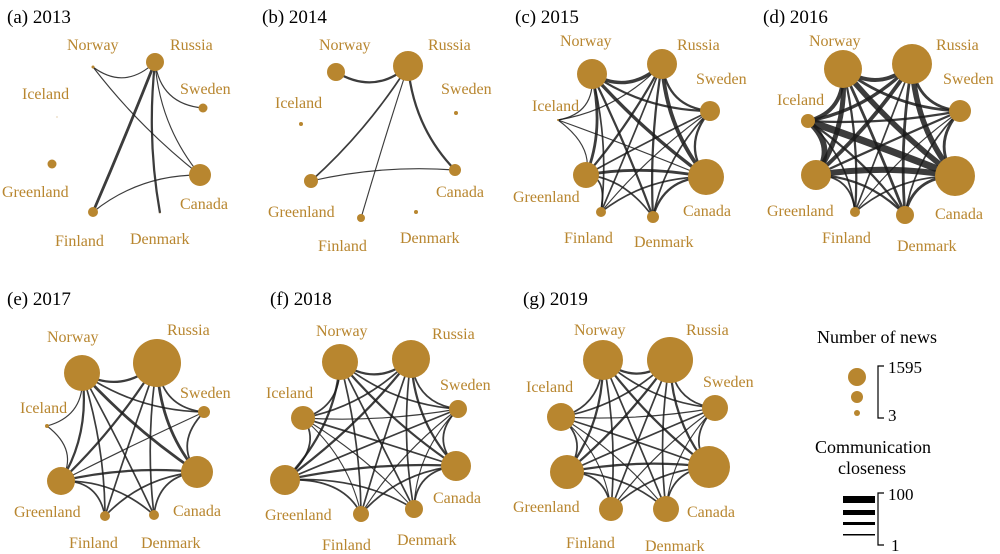  I want to click on edge-norway-finland, so click(350, 438).